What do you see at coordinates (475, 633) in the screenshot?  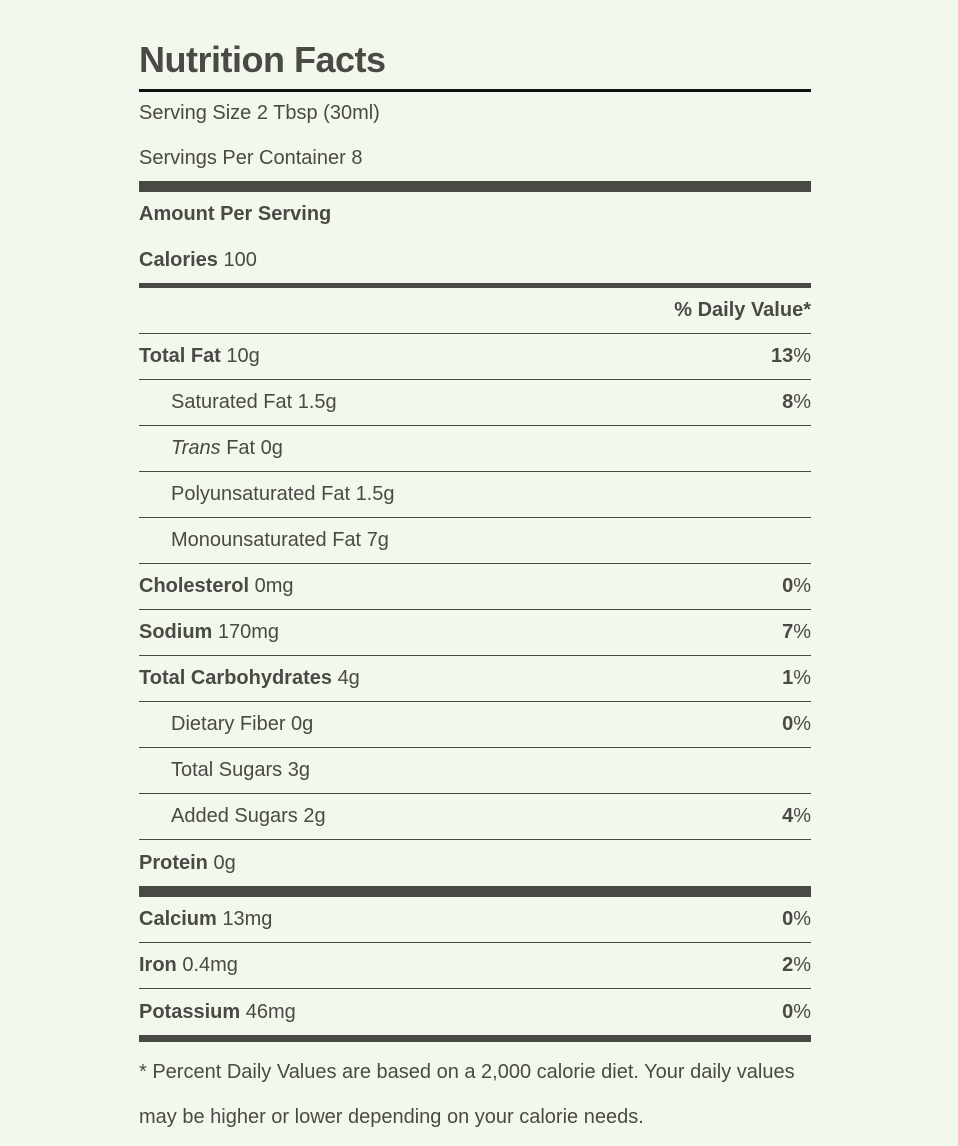 I see `nutrient-row: Sodium 170mg 7%` at bounding box center [475, 633].